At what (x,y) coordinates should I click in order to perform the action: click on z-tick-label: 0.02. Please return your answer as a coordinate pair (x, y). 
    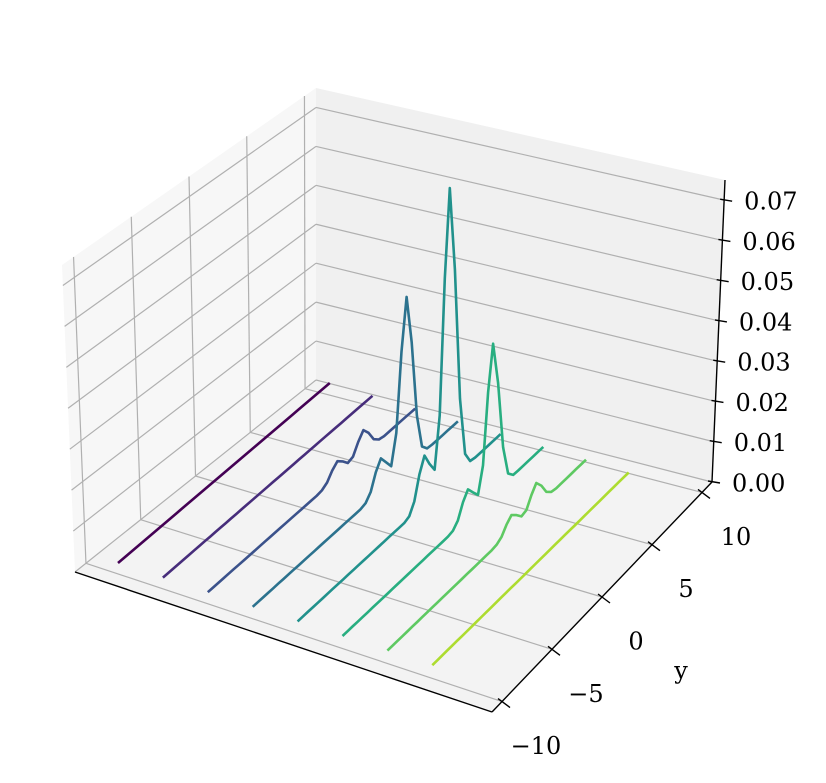
    Looking at the image, I should click on (761, 403).